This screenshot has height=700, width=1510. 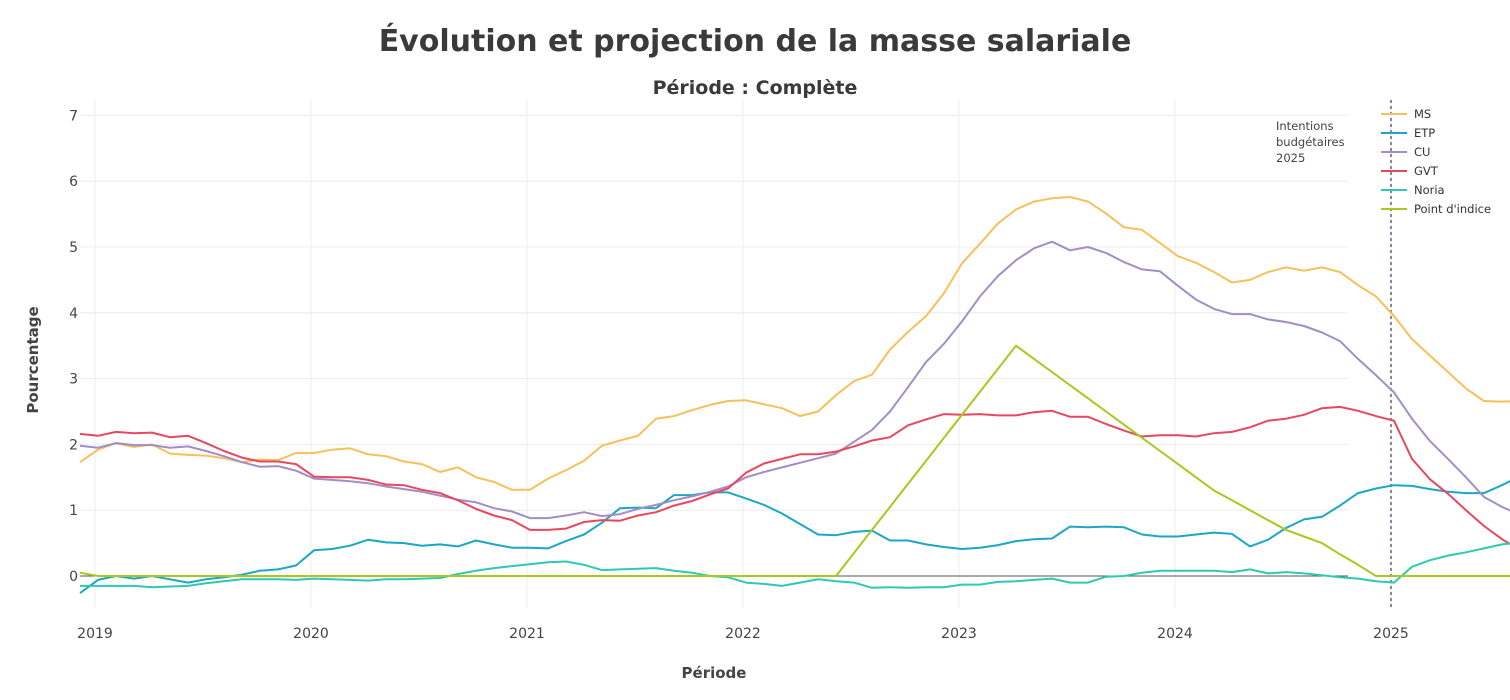 I want to click on legend-item-point-d-indice: Point d'indice, so click(x=1436, y=209).